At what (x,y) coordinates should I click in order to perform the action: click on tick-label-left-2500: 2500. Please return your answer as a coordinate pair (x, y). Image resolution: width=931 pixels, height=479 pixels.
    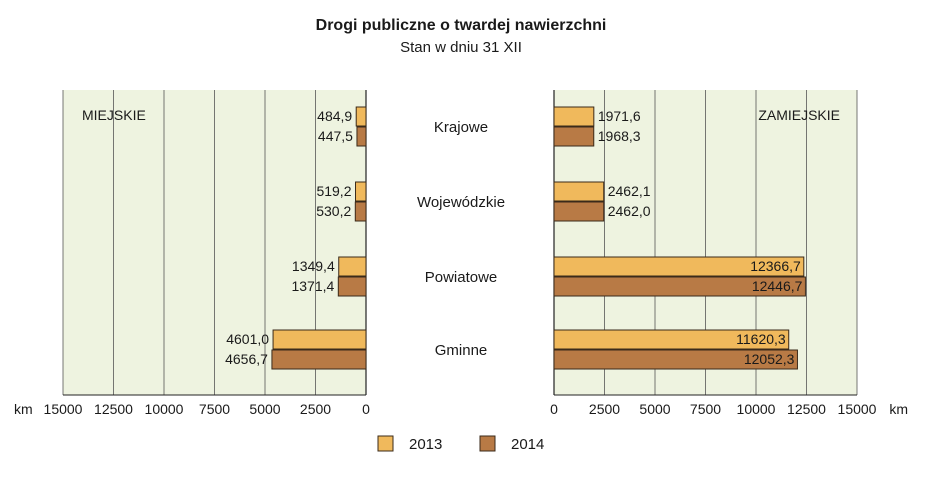
    Looking at the image, I should click on (315, 409).